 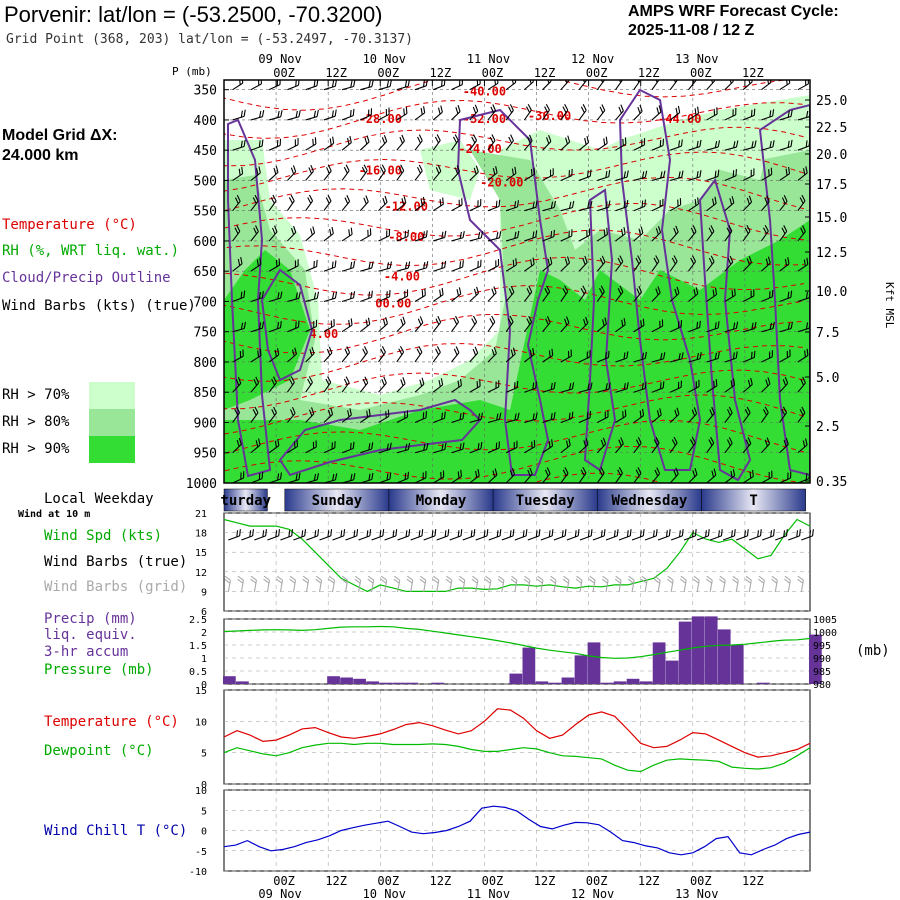 I want to click on height-tick-label: 22.5, so click(x=831, y=128).